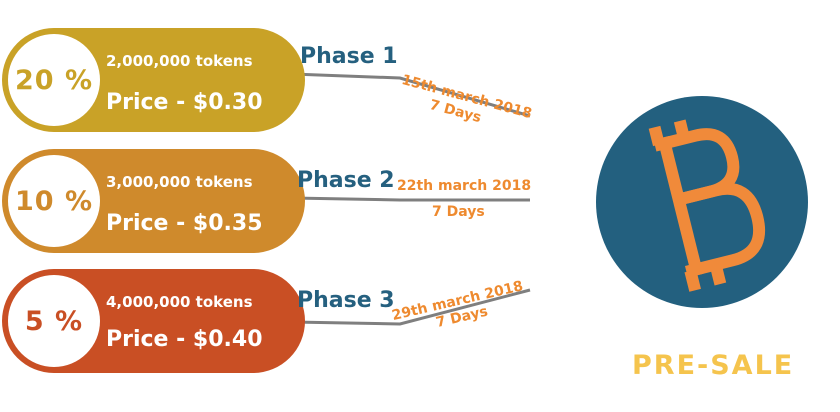 The height and width of the screenshot is (412, 840). Describe the element at coordinates (153, 80) in the screenshot. I see `phase-1-card: 20 % 2,000,000 tokens Price - $0.30` at that location.